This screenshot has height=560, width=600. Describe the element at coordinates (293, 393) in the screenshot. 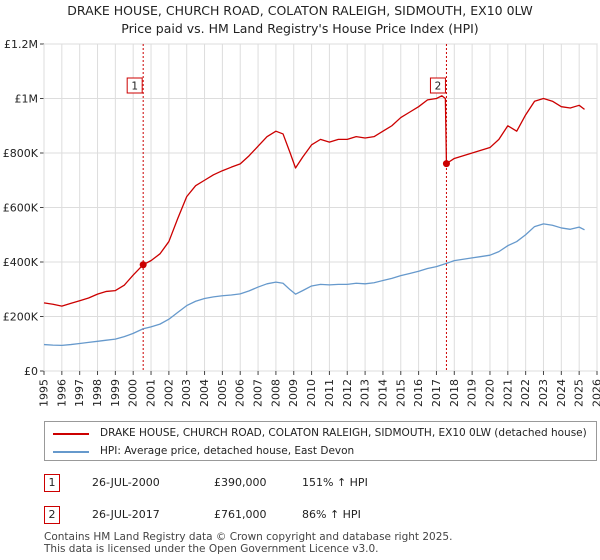

I see `x-tick-label: 2009` at that location.